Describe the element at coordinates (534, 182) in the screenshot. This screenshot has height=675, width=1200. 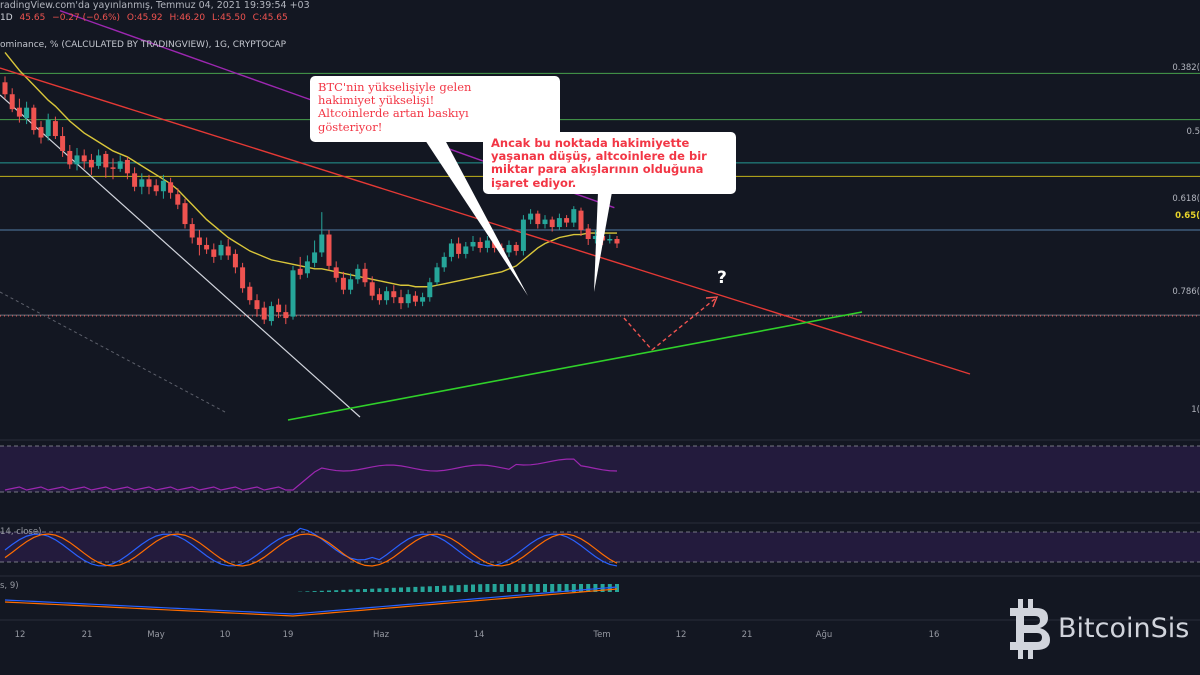
I see `callout2-line: işaret ediyor.` at that location.